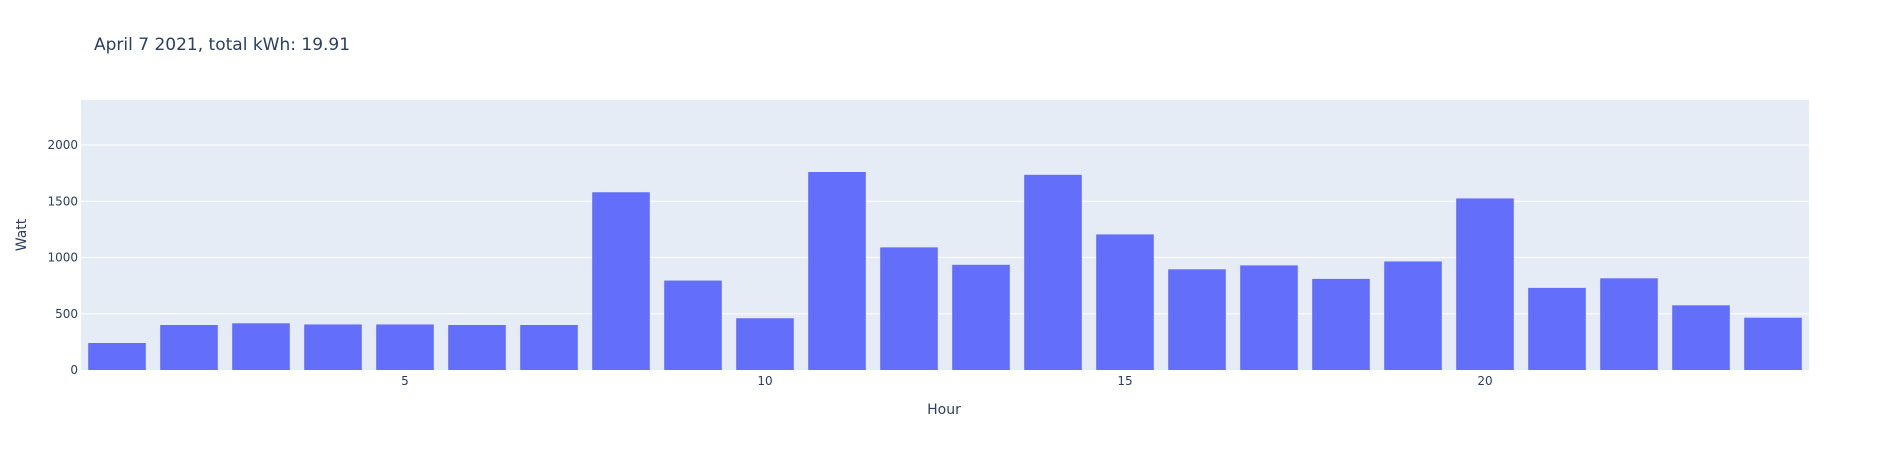 The width and height of the screenshot is (1887, 450). Describe the element at coordinates (74, 370) in the screenshot. I see `y-tick-label: 0` at that location.